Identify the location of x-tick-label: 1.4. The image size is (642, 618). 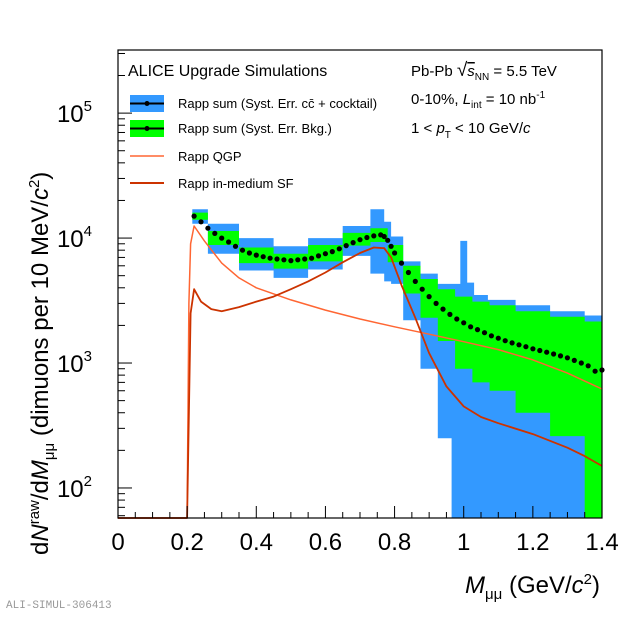
(601, 542).